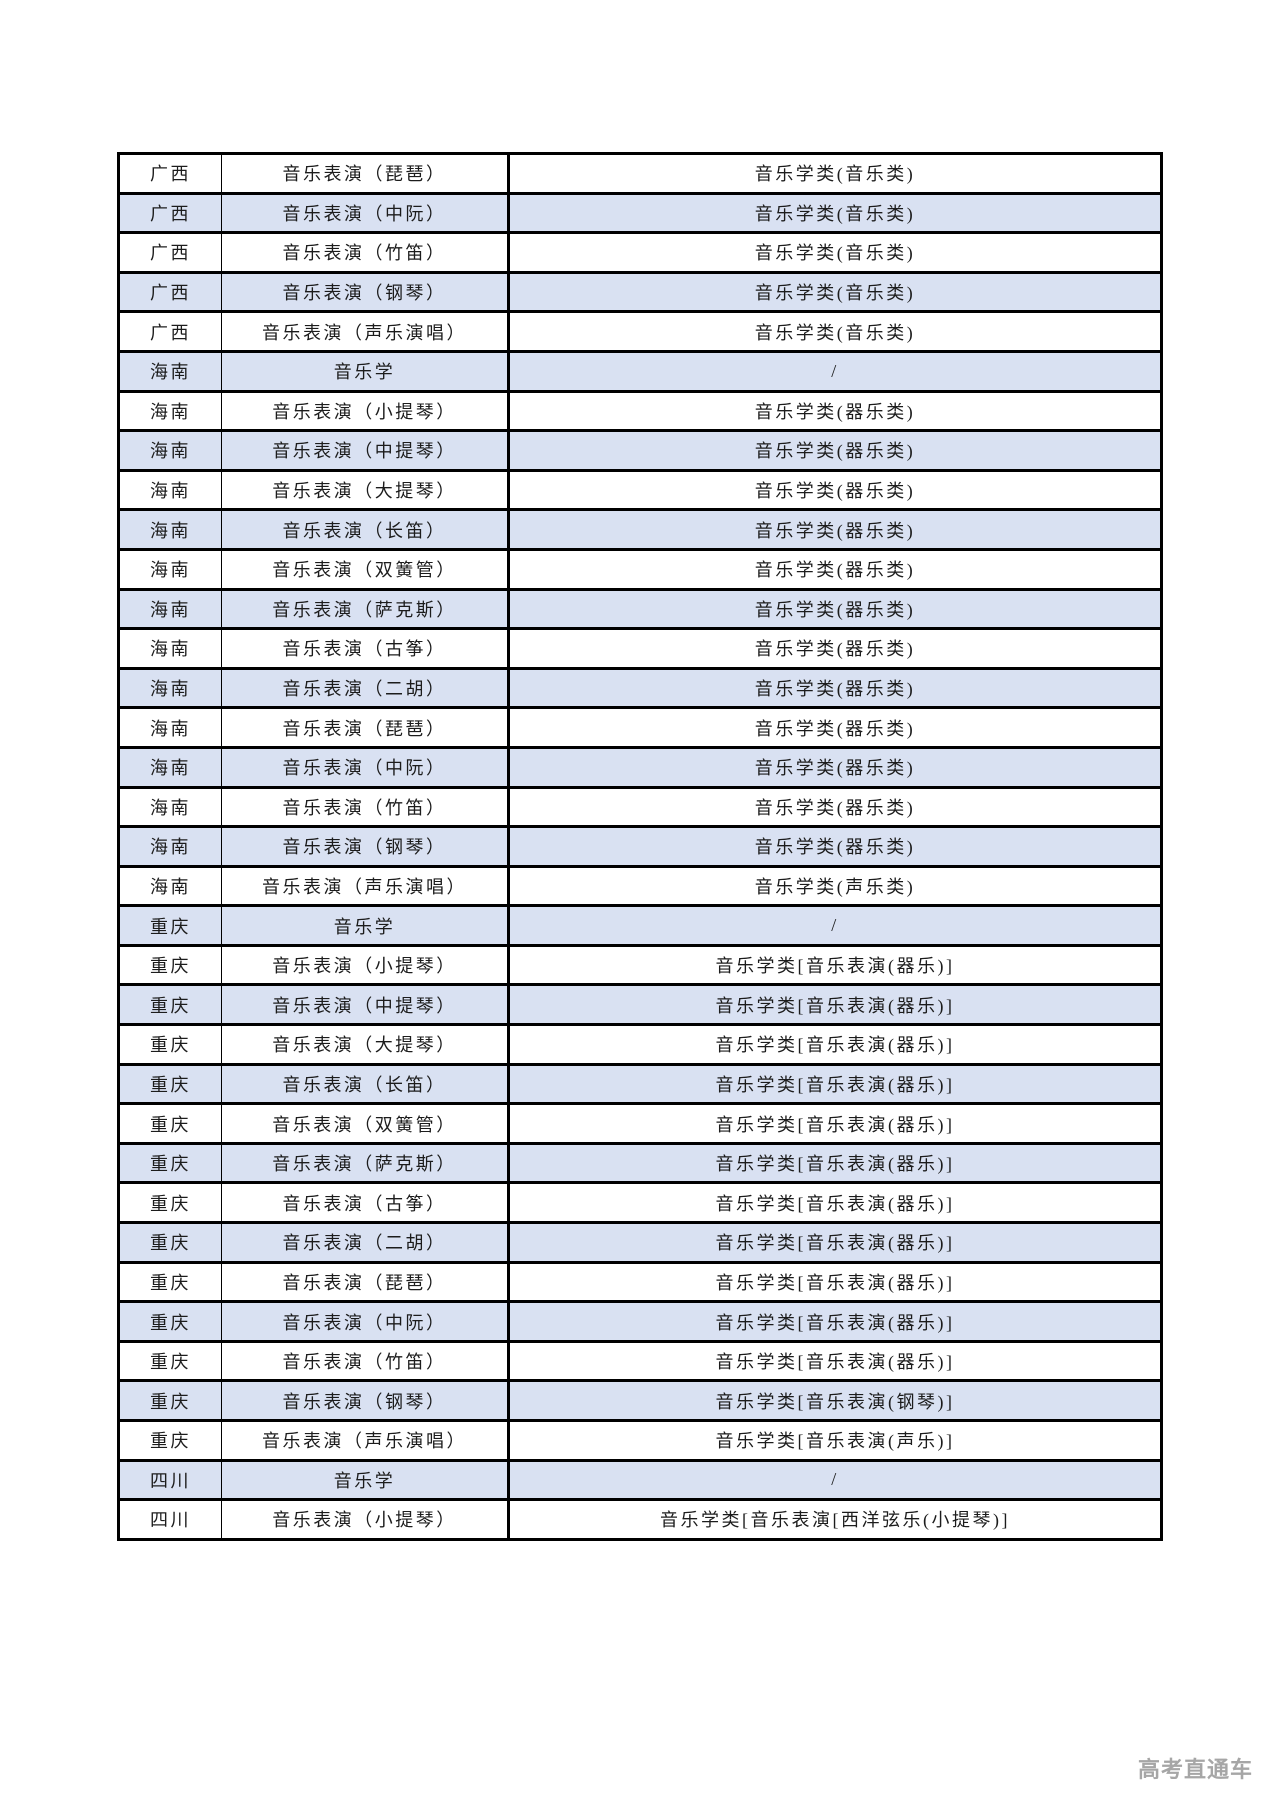 This screenshot has width=1280, height=1810. I want to click on table-row: 广西 音乐表演（钢琴） 音乐学类(音乐类), so click(640, 292).